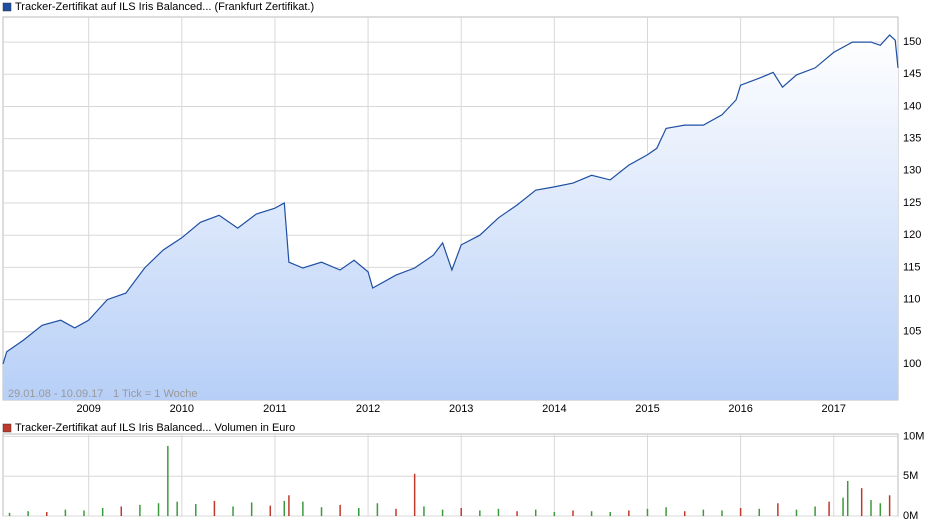  Describe the element at coordinates (912, 364) in the screenshot. I see `y-tick-label: 100` at that location.